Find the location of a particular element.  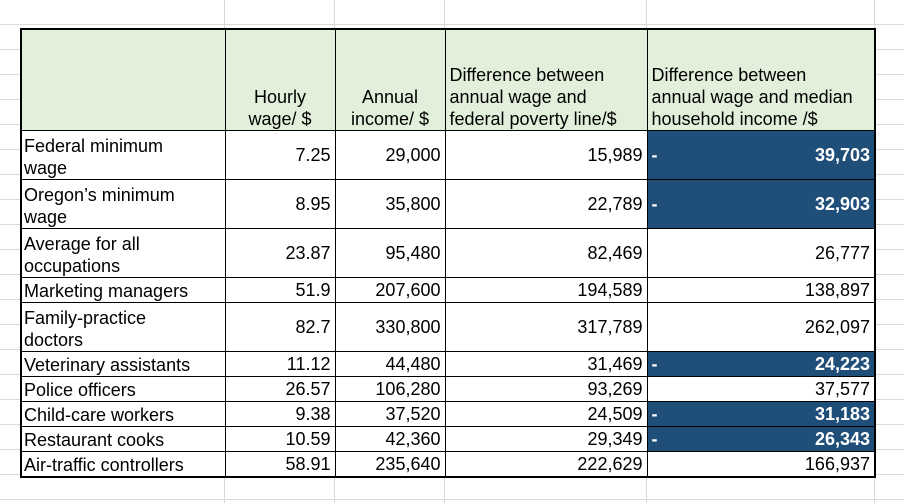

row-label-cell: Federal minimum wage is located at coordinates (123, 155).